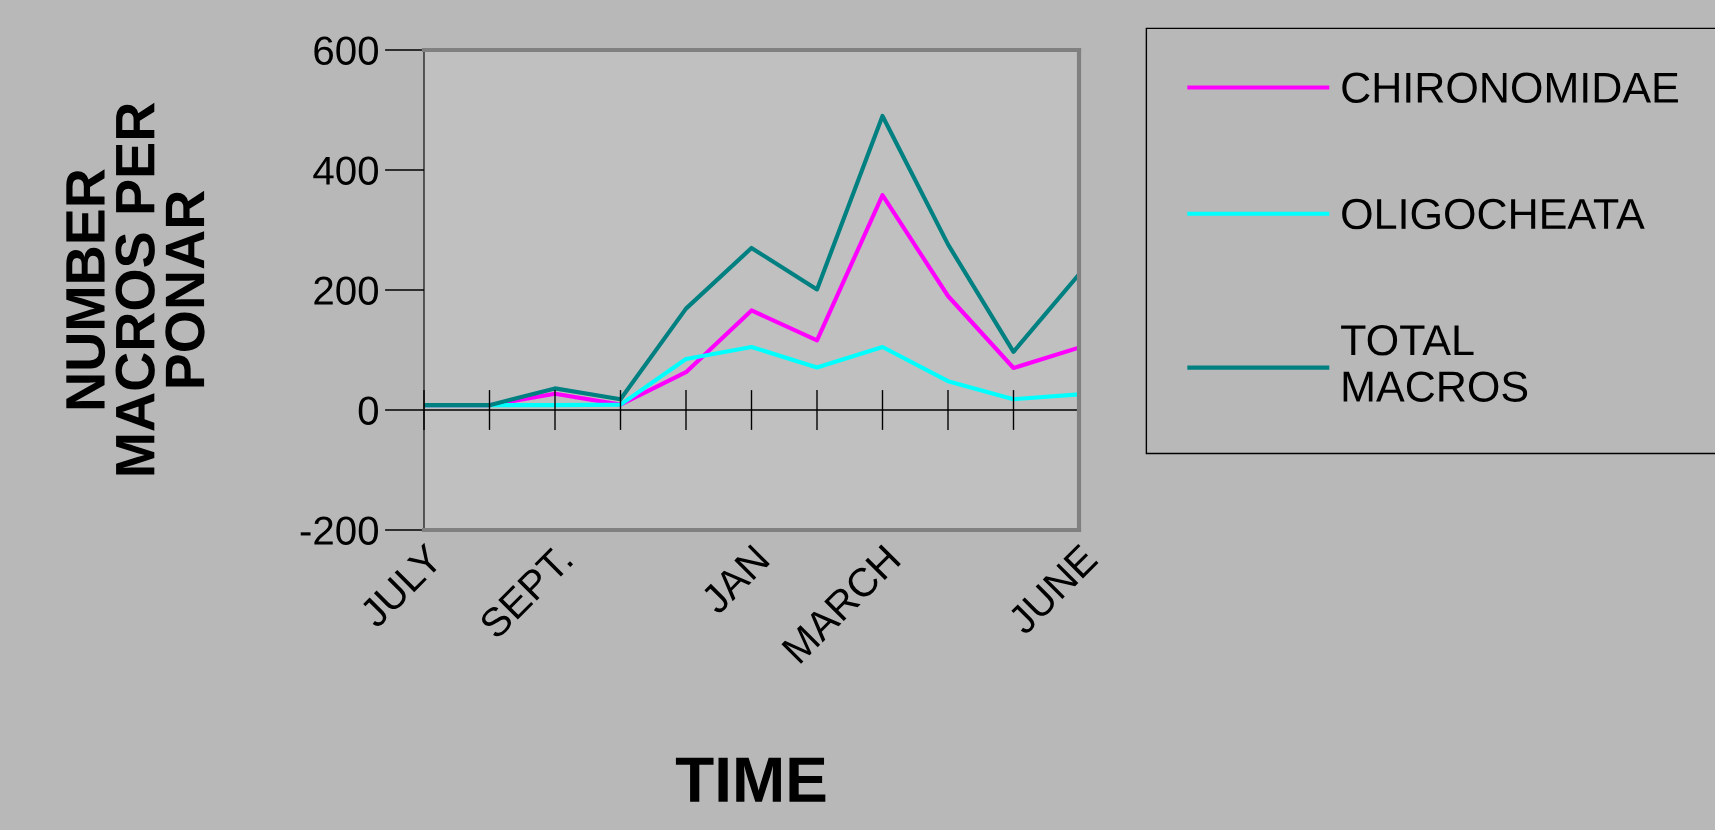  I want to click on y-tick-label: 600, so click(346, 50).